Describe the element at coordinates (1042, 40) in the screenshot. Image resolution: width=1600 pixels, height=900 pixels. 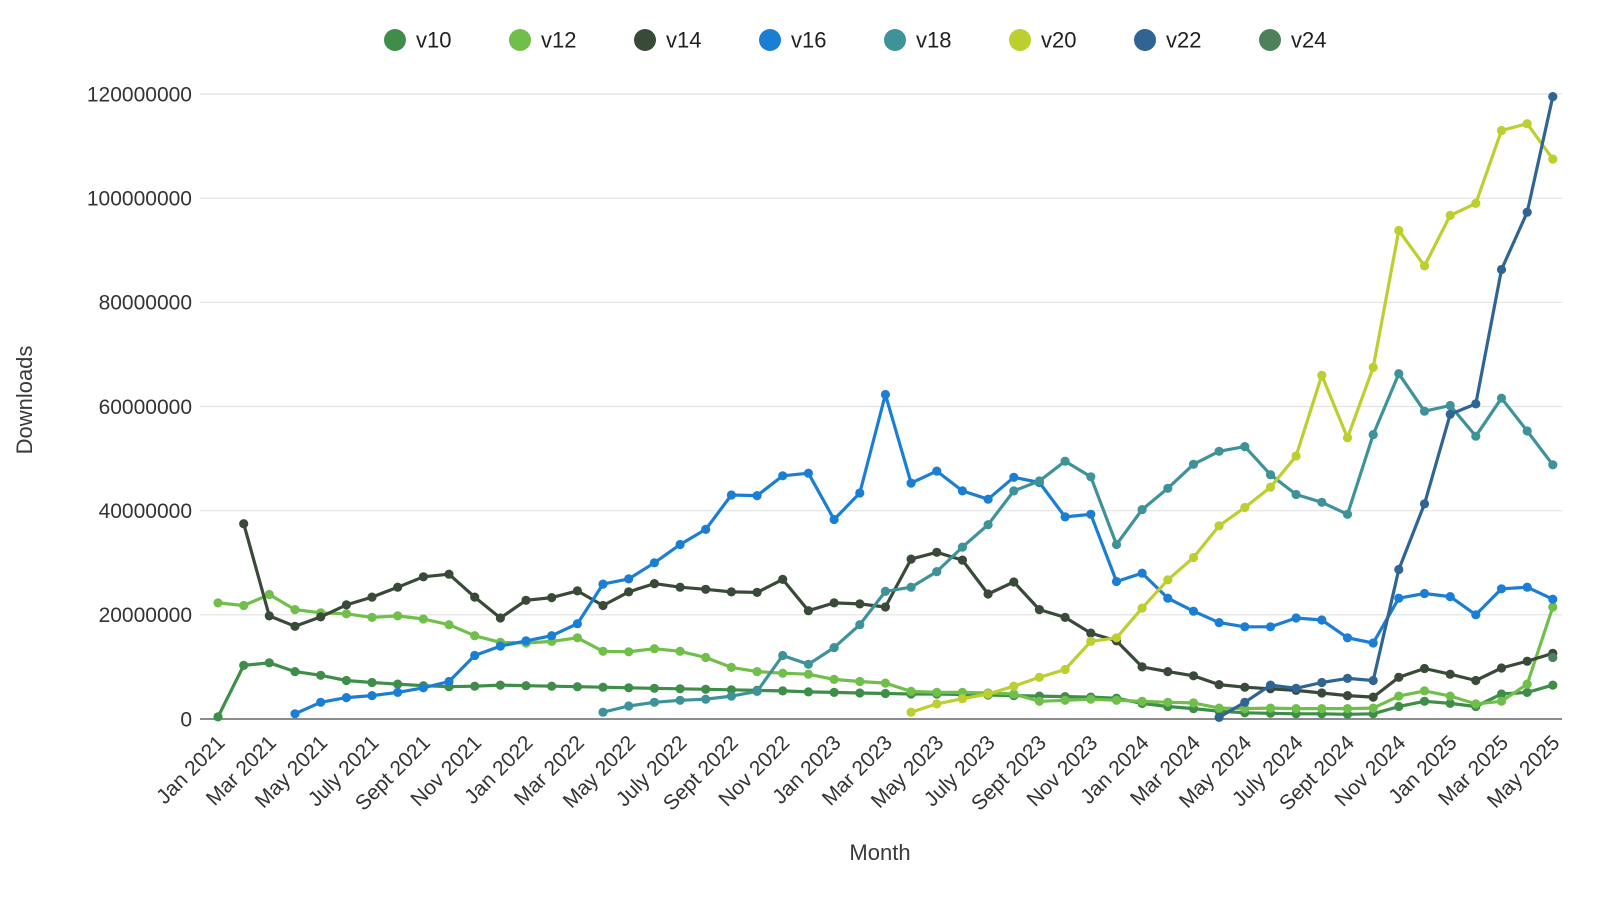
I see `legend-item-v20: v20` at that location.